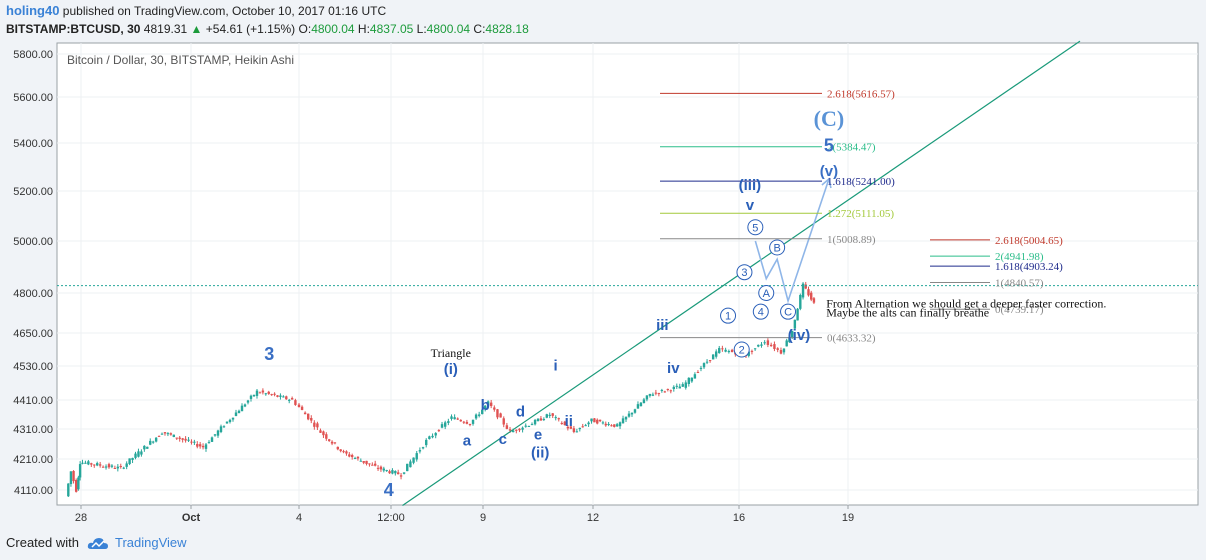 This screenshot has width=1206, height=560. What do you see at coordinates (829, 171) in the screenshot?
I see `wave-label: (v)` at bounding box center [829, 171].